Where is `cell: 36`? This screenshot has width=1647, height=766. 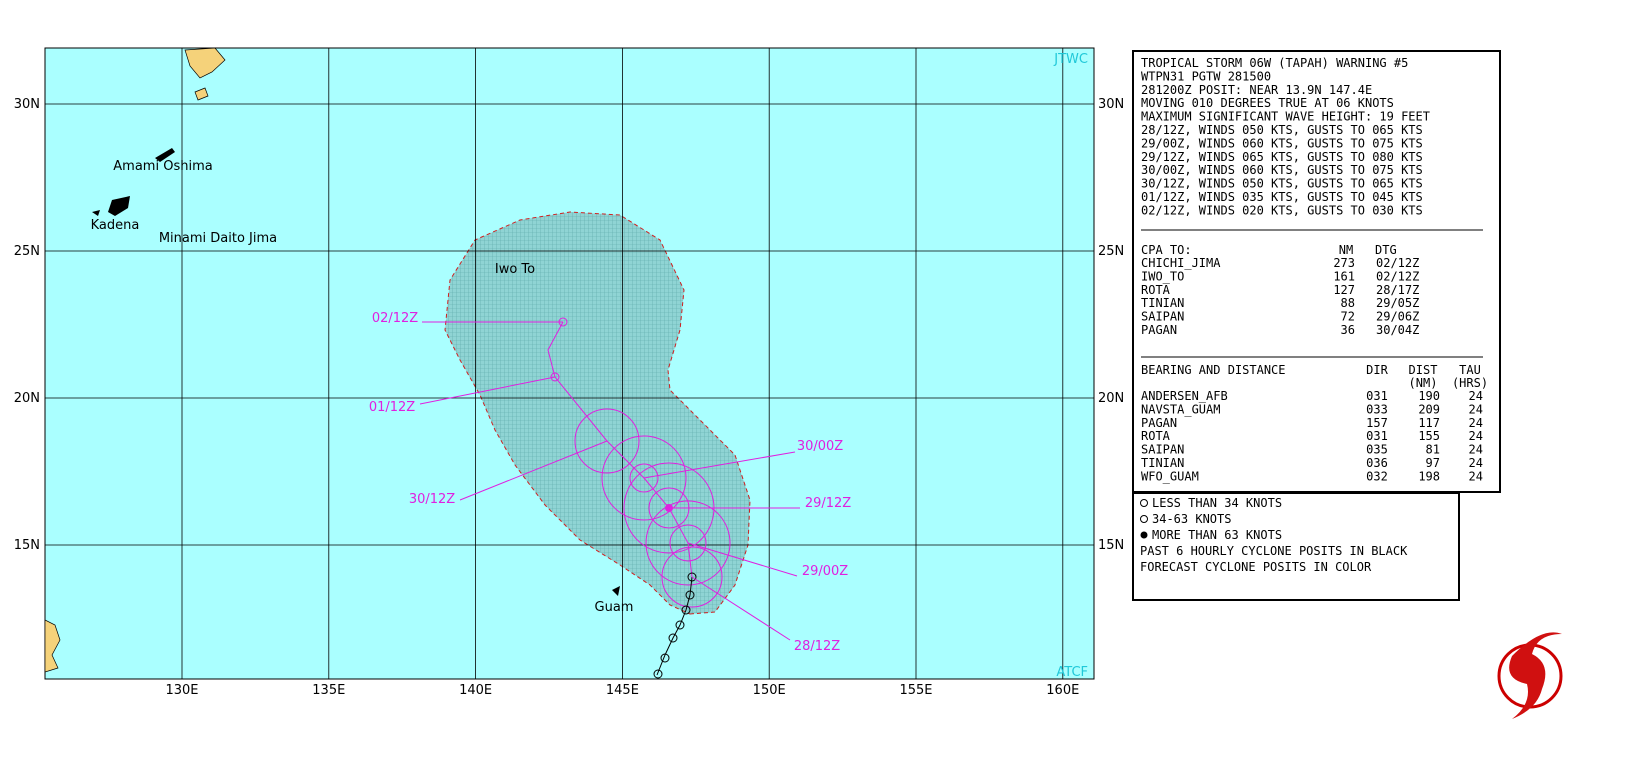 cell: 36 is located at coordinates (1348, 330).